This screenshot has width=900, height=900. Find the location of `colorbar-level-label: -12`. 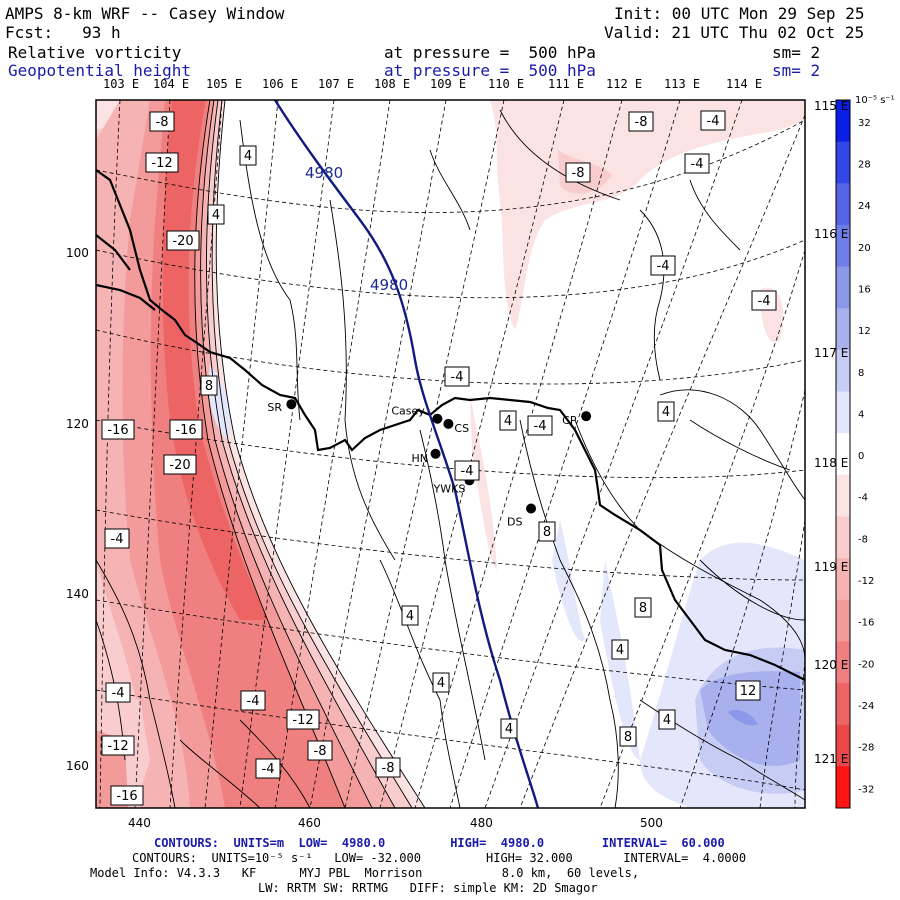

colorbar-level-label: -12 is located at coordinates (866, 581).